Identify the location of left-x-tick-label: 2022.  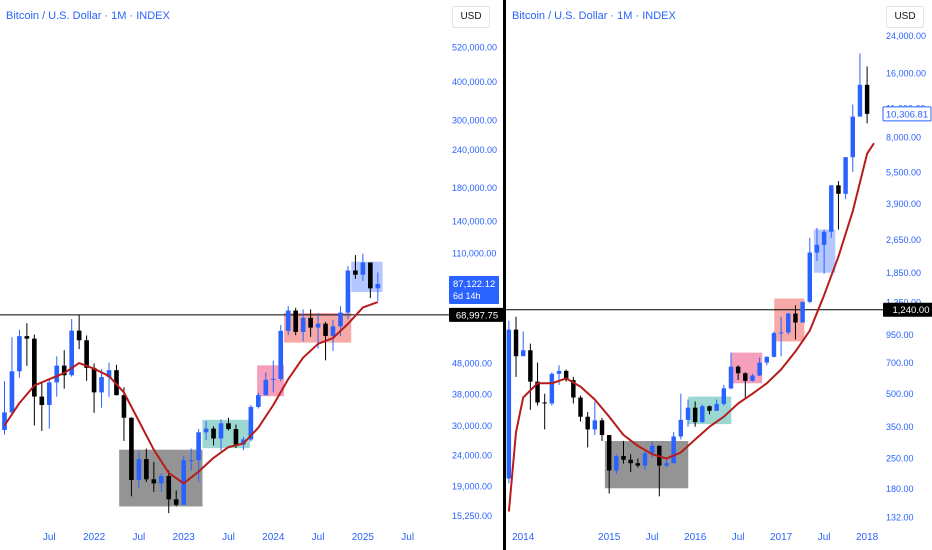
(94, 537).